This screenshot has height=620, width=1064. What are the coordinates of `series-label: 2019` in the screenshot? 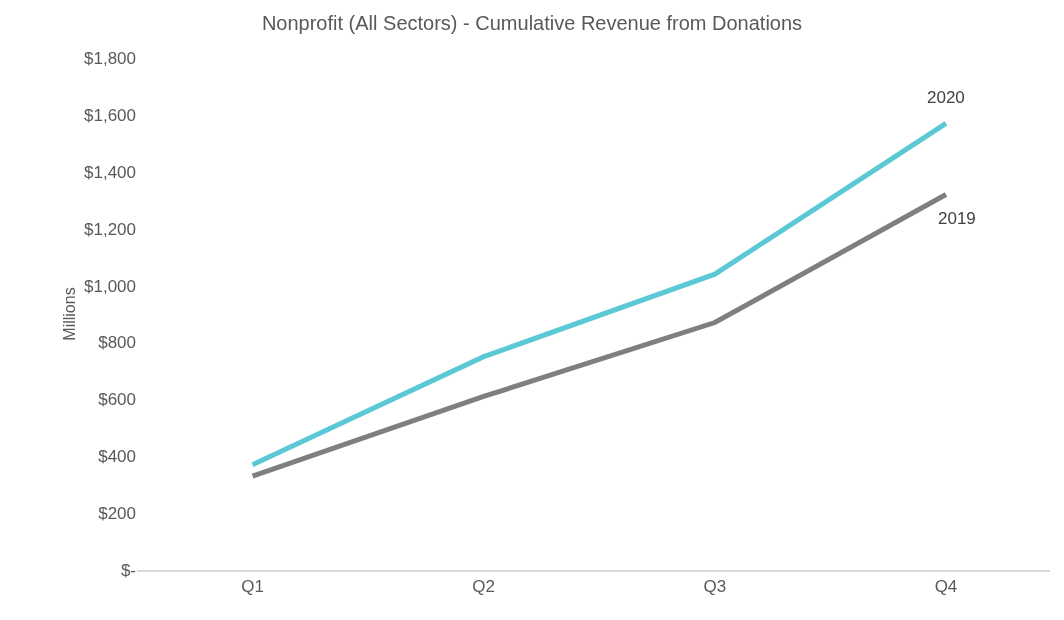 It's located at (957, 218).